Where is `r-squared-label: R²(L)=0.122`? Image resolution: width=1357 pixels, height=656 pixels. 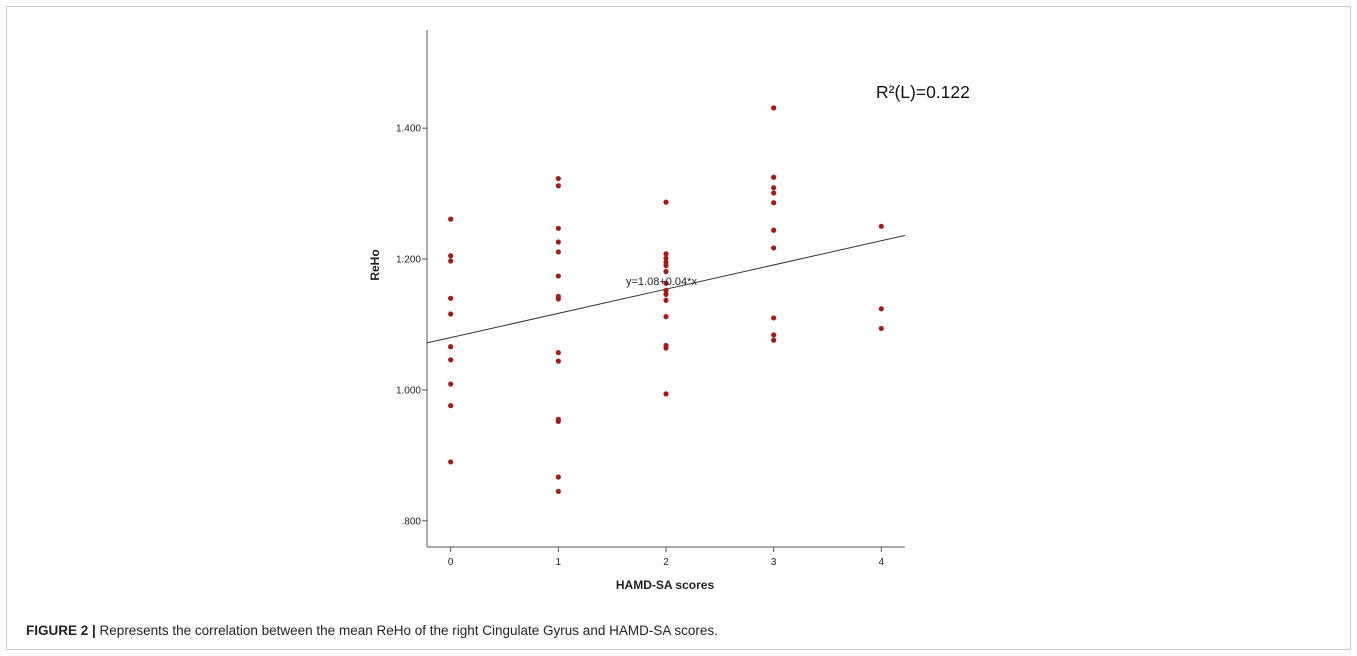
r-squared-label: R²(L)=0.122 is located at coordinates (923, 92).